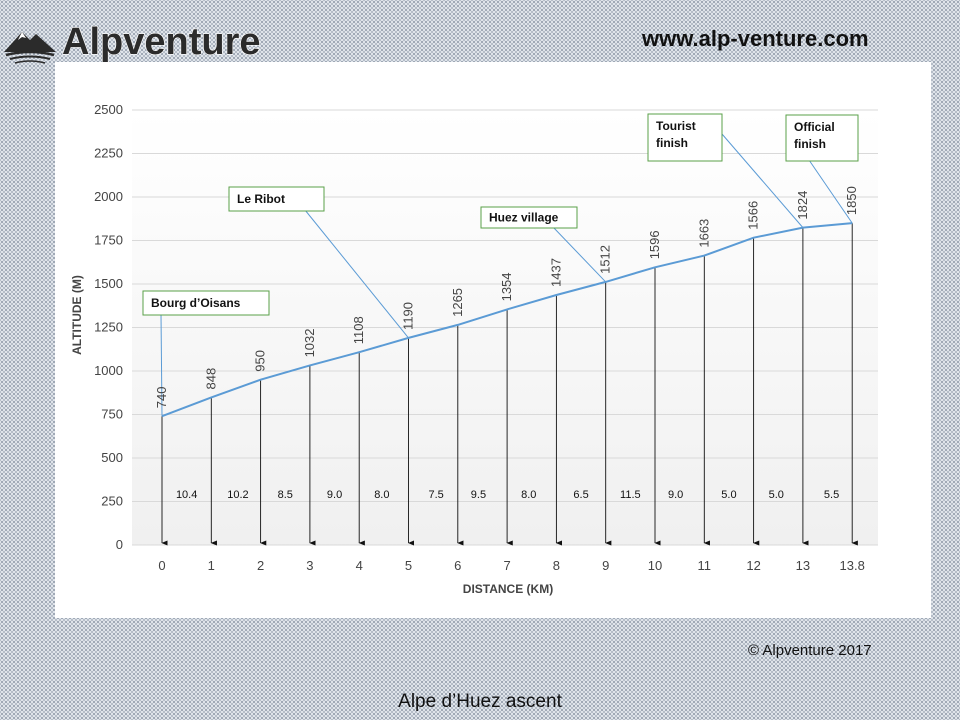 The image size is (960, 720). I want to click on callout: Official finish, so click(822, 138).